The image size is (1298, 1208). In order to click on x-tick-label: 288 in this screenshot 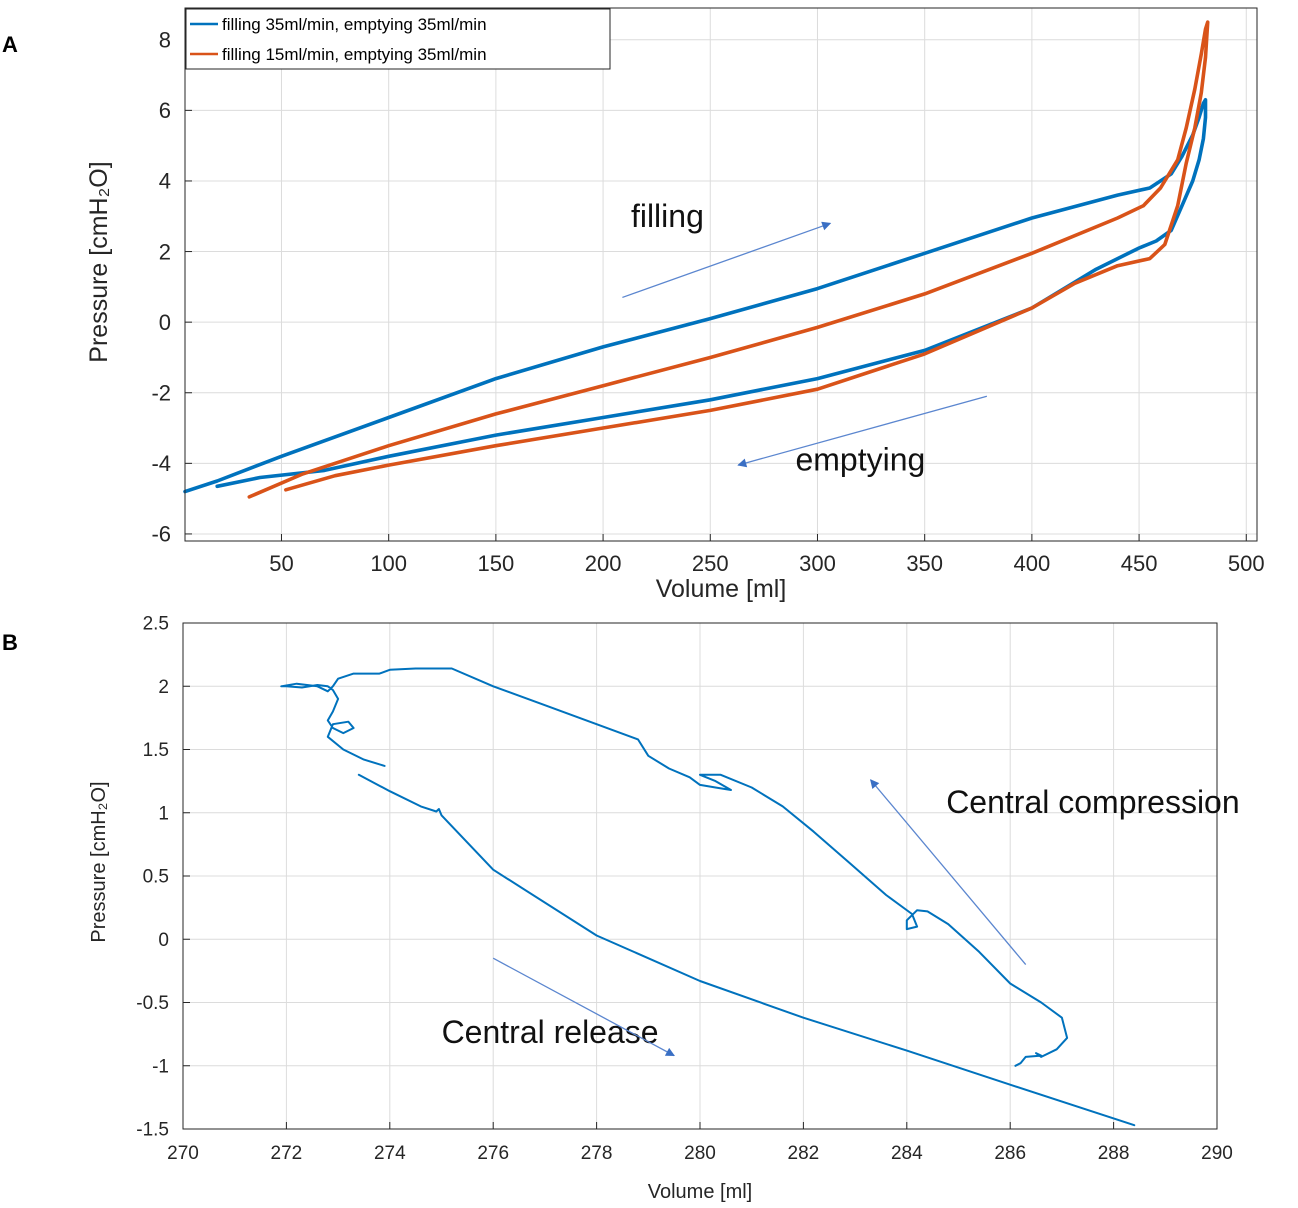, I will do `click(1114, 1153)`.